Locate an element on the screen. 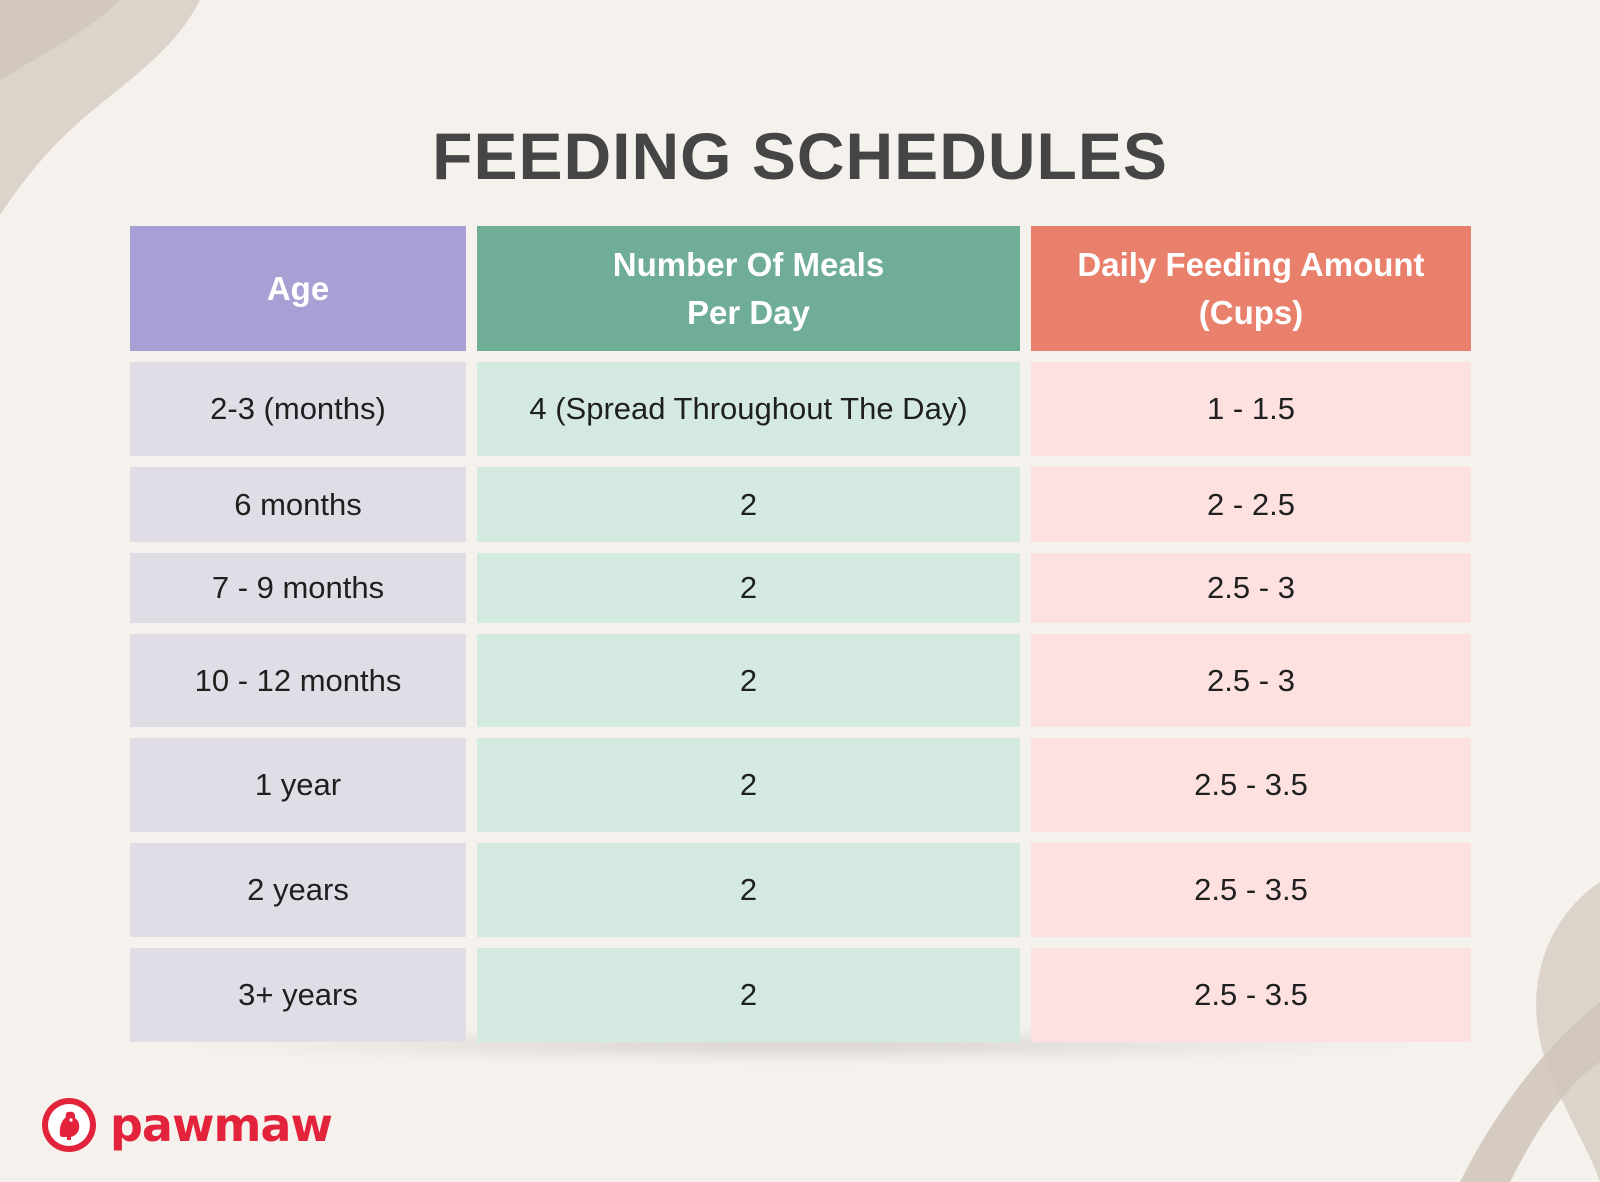  age-cell: 1 year is located at coordinates (298, 785).